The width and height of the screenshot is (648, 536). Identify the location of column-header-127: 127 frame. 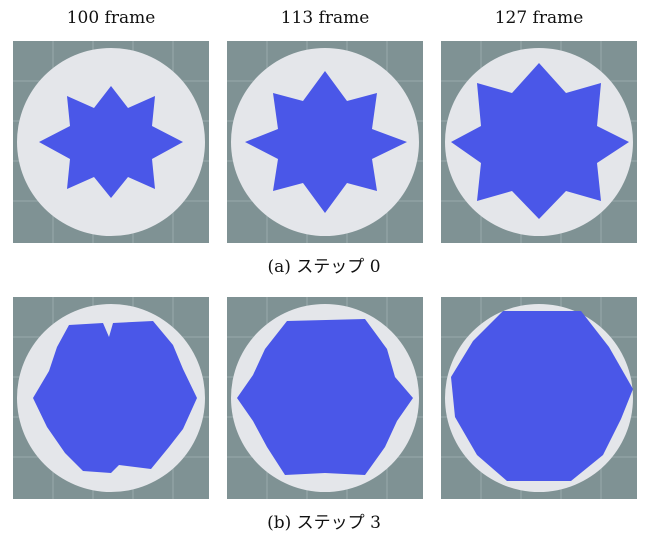
(539, 18).